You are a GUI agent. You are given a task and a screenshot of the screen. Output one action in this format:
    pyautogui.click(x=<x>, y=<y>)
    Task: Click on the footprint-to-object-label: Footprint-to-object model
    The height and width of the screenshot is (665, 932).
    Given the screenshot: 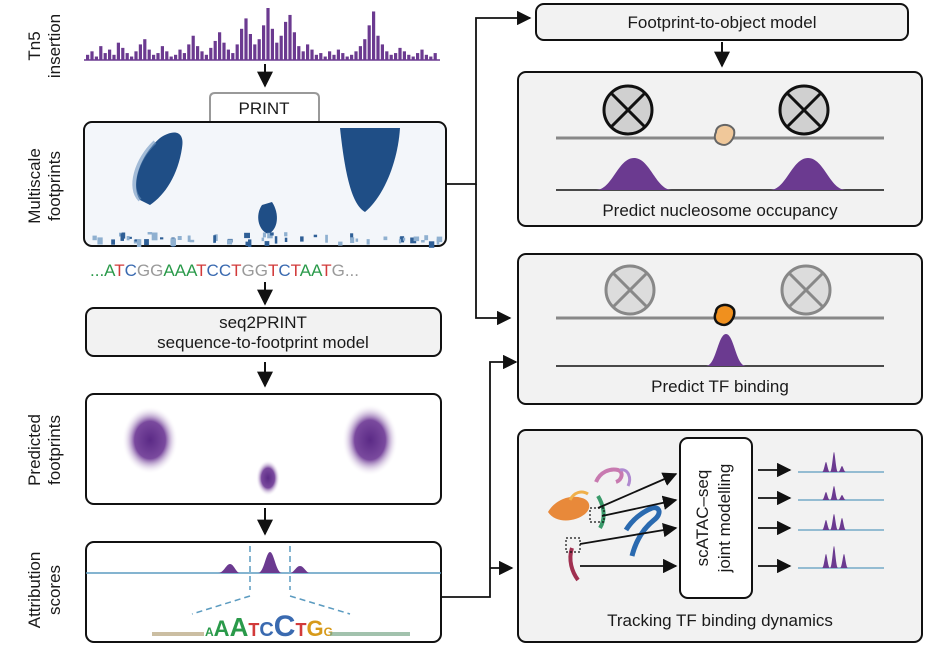 What is the action you would take?
    pyautogui.click(x=722, y=22)
    